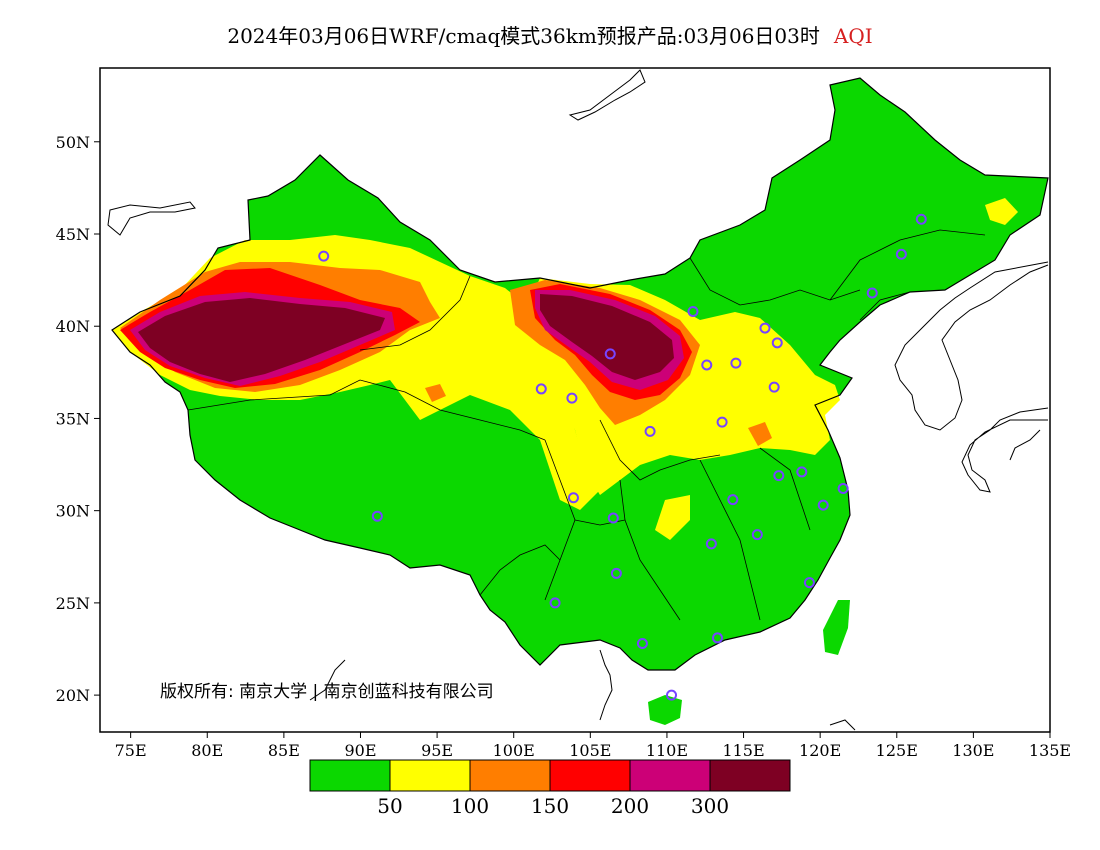 This screenshot has height=850, width=1100. I want to click on y-tick-label: 20N, so click(73, 695).